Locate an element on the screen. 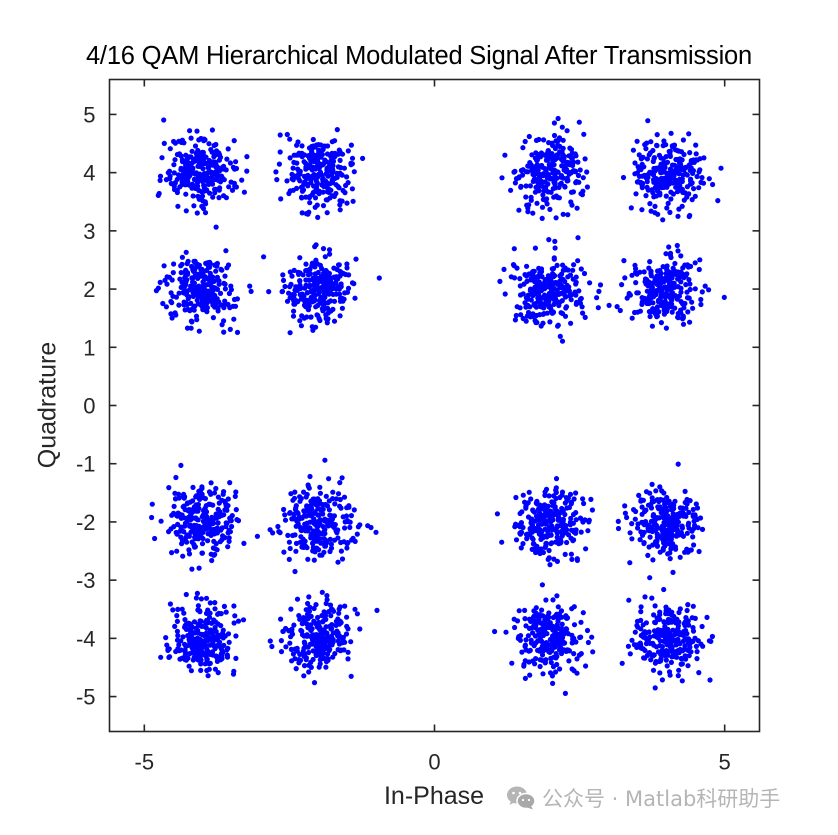 The height and width of the screenshot is (835, 838). watermark: 公众号 · Matlab科研助手 is located at coordinates (643, 798).